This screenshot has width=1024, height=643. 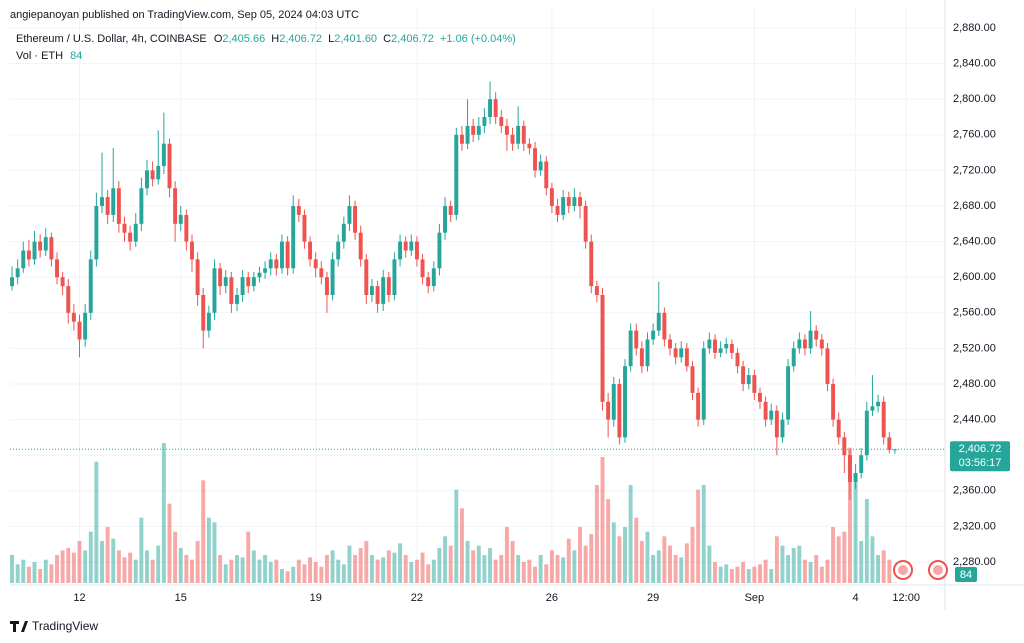 What do you see at coordinates (974, 170) in the screenshot?
I see `y-tick-label: 2,720.00` at bounding box center [974, 170].